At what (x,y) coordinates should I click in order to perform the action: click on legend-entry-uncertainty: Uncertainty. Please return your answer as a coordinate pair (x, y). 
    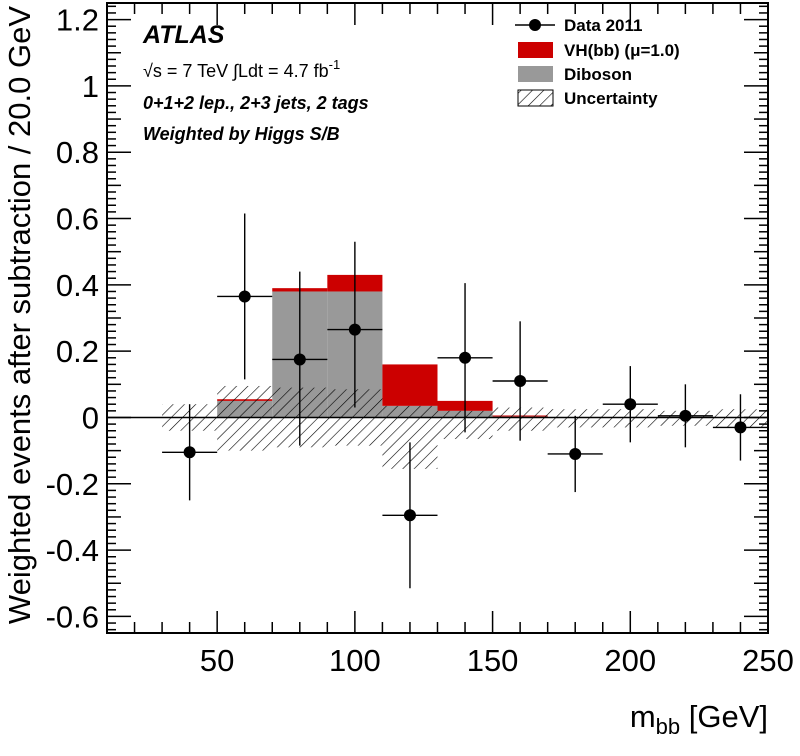
    Looking at the image, I should click on (587, 98).